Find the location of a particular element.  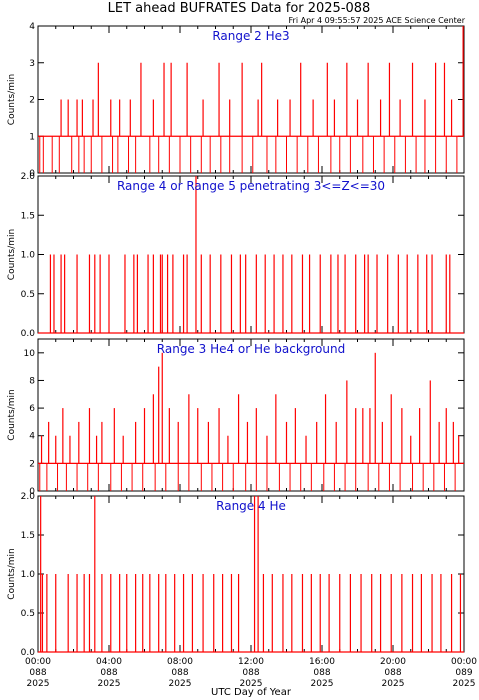

panel-2-y-tick-label: 1.5 is located at coordinates (28, 216).